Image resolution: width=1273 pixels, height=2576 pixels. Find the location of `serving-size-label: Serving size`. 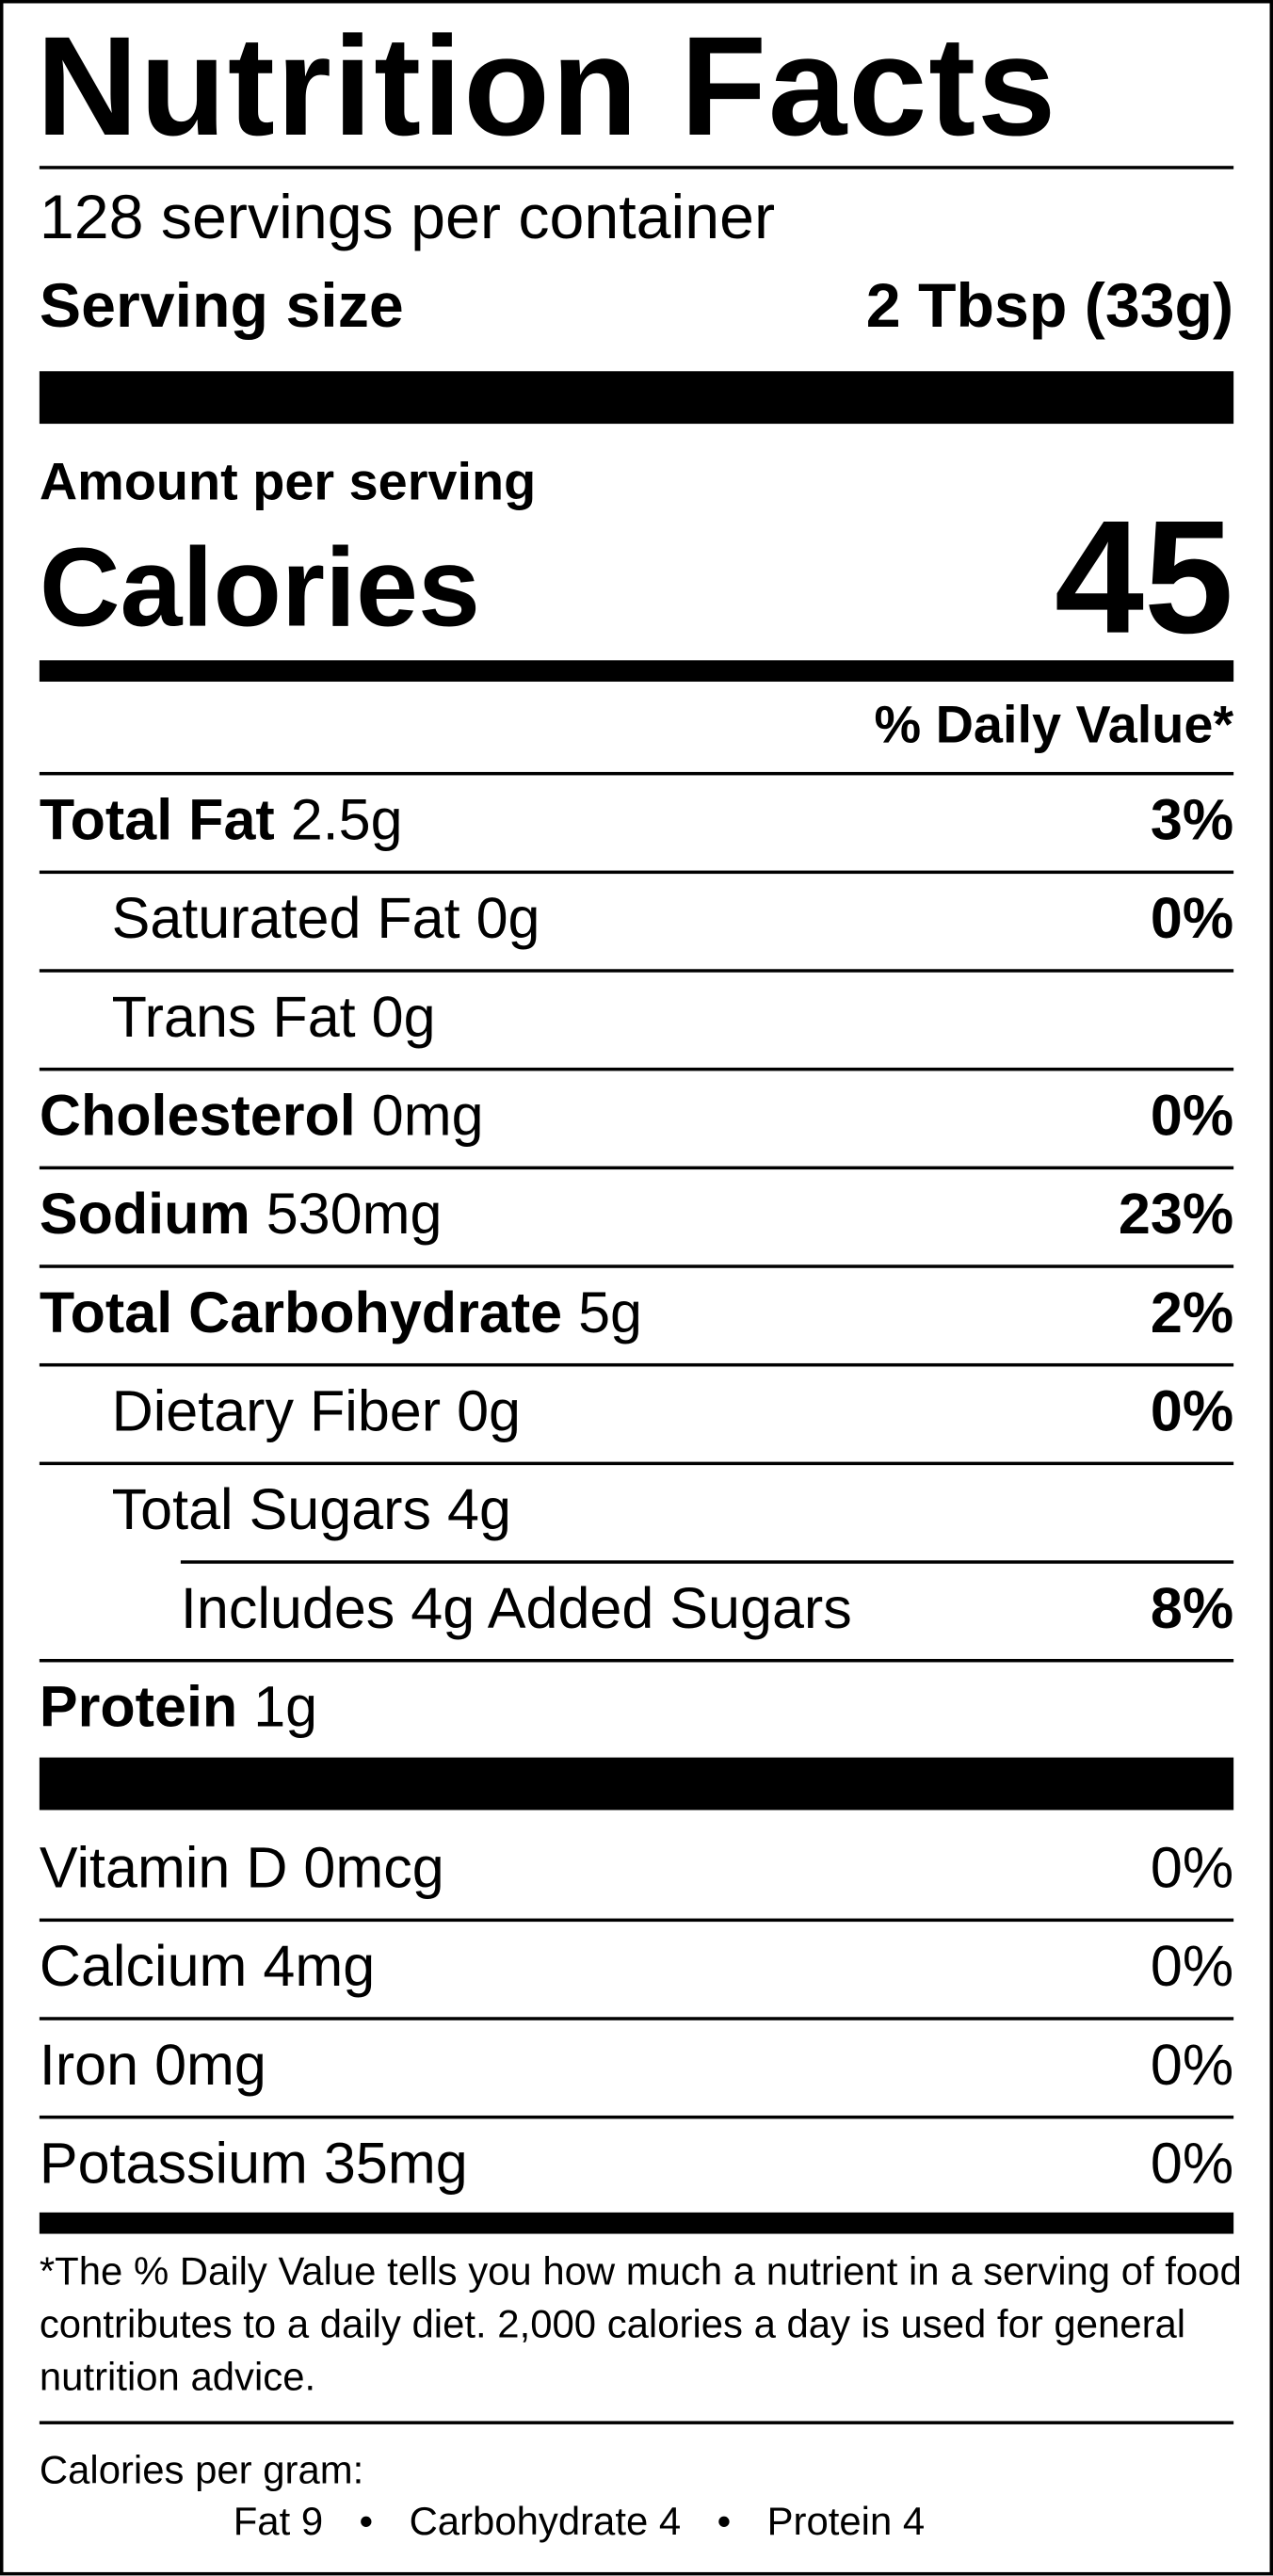

serving-size-label: Serving size is located at coordinates (221, 307).